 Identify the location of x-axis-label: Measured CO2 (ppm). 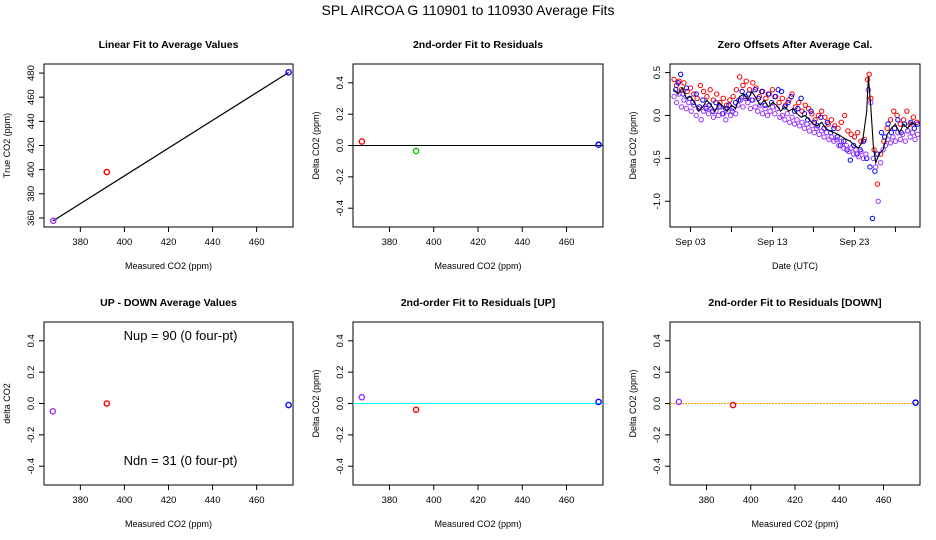
(794, 524).